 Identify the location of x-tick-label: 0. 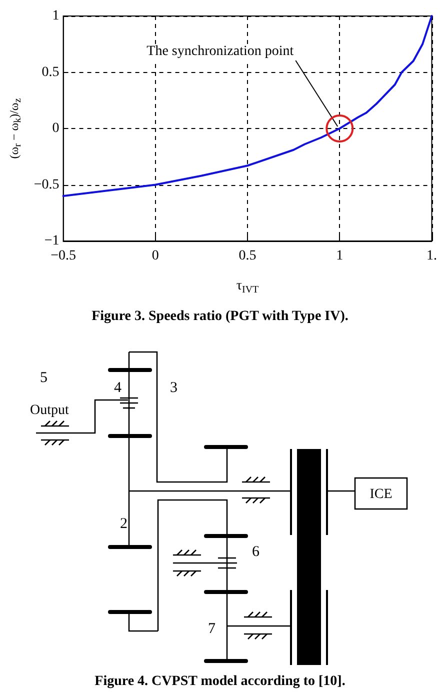
(155, 256).